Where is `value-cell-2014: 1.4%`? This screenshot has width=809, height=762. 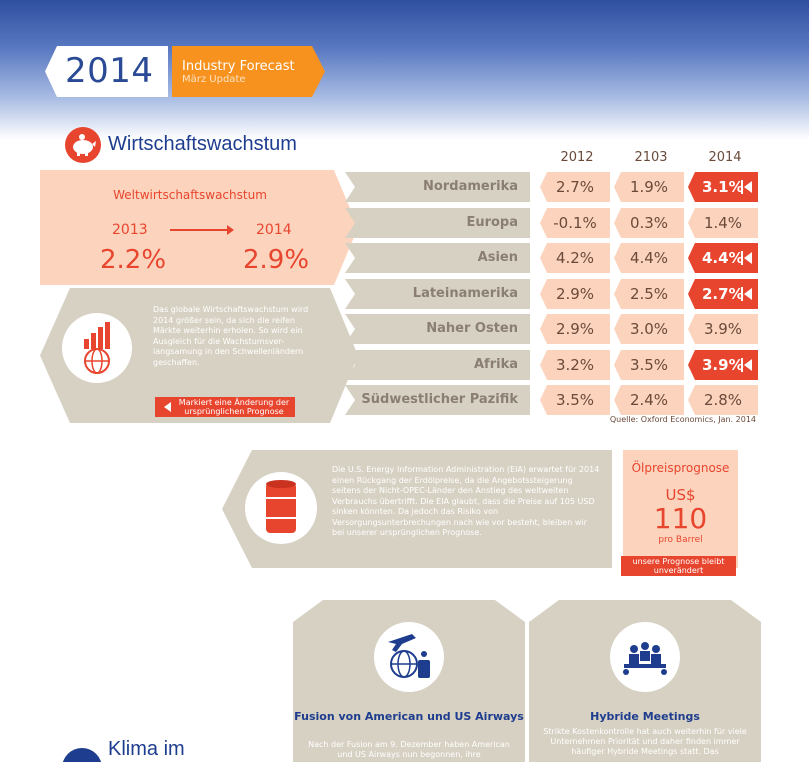
value-cell-2014: 1.4% is located at coordinates (723, 223).